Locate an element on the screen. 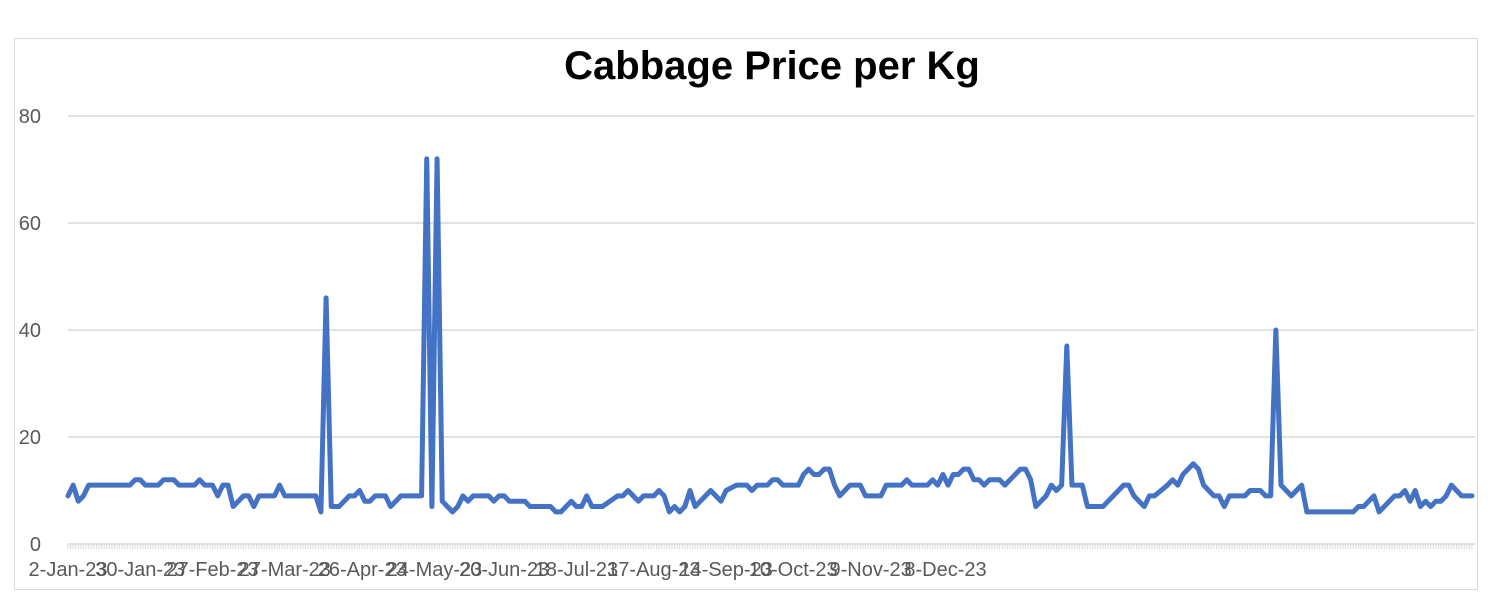 This screenshot has width=1508, height=596. y-tick-label: 40 is located at coordinates (30, 331).